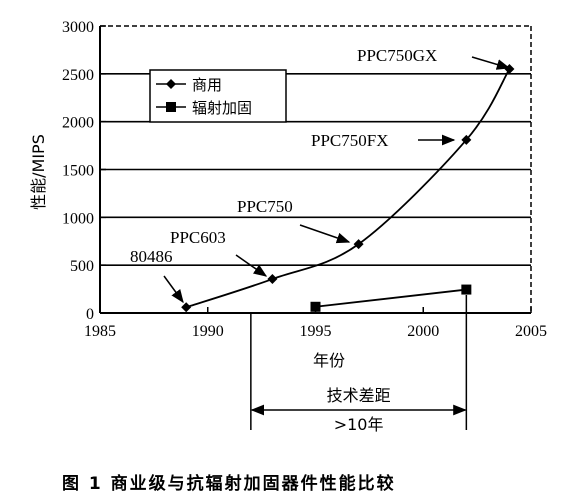 The height and width of the screenshot is (504, 571). What do you see at coordinates (531, 331) in the screenshot?
I see `x-tick-label-2005: 2005` at bounding box center [531, 331].